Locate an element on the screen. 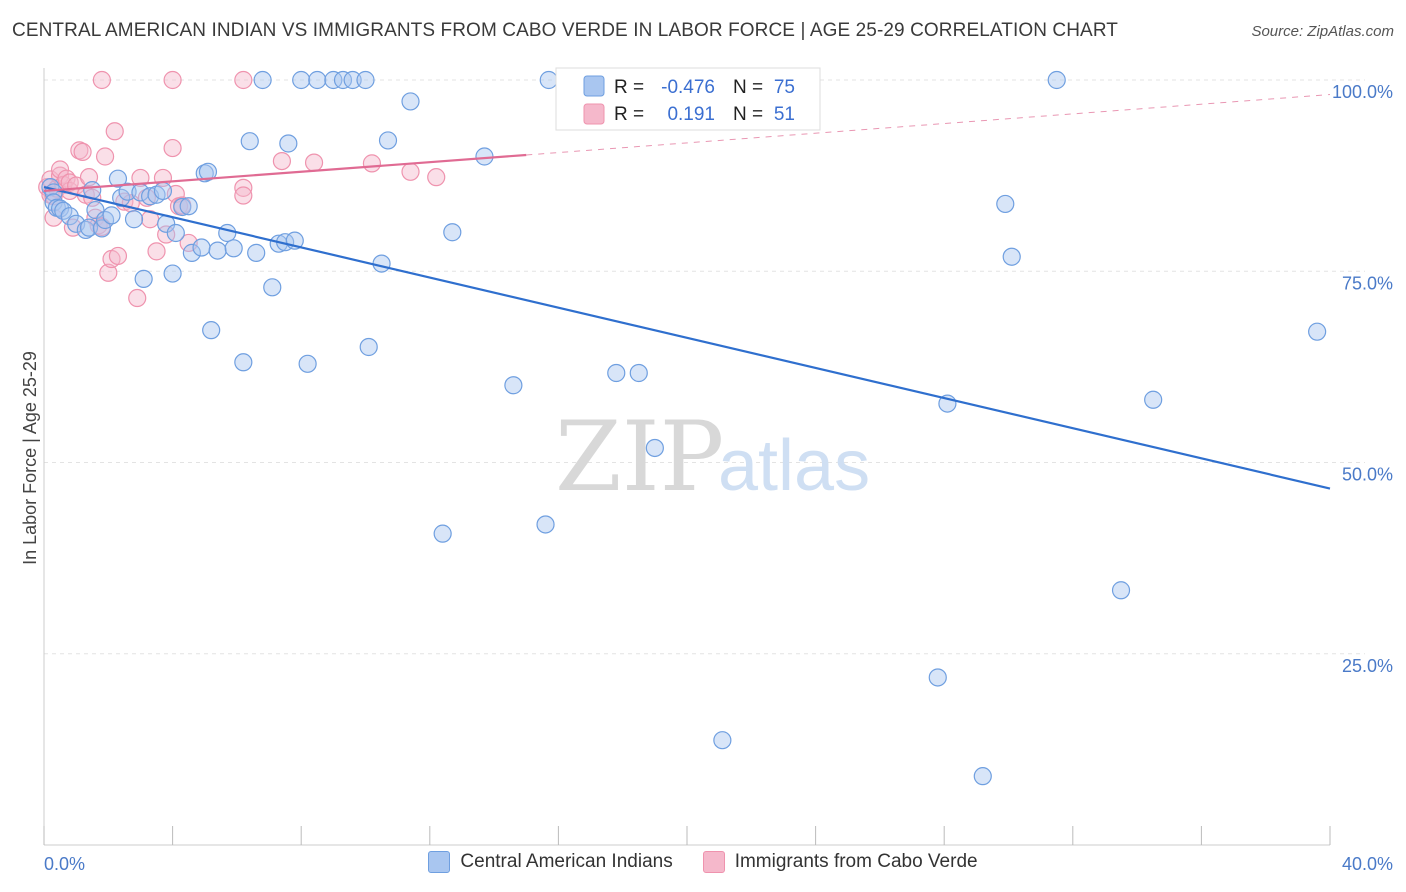 Image resolution: width=1406 pixels, height=892 pixels. y-tick-label: 25.0% is located at coordinates (1367, 666).